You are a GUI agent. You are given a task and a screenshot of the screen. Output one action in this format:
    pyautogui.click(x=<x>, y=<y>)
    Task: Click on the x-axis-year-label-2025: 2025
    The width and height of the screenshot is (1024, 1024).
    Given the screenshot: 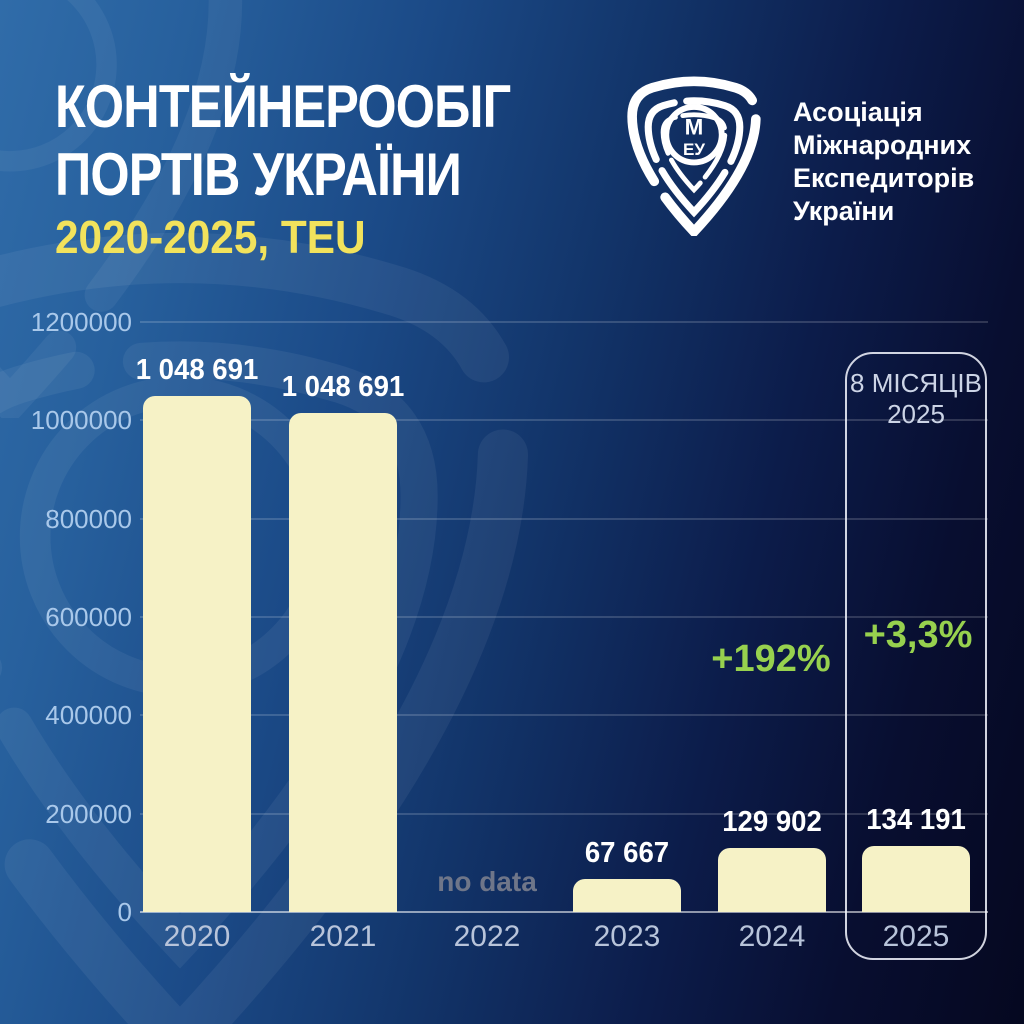 What is the action you would take?
    pyautogui.click(x=916, y=936)
    